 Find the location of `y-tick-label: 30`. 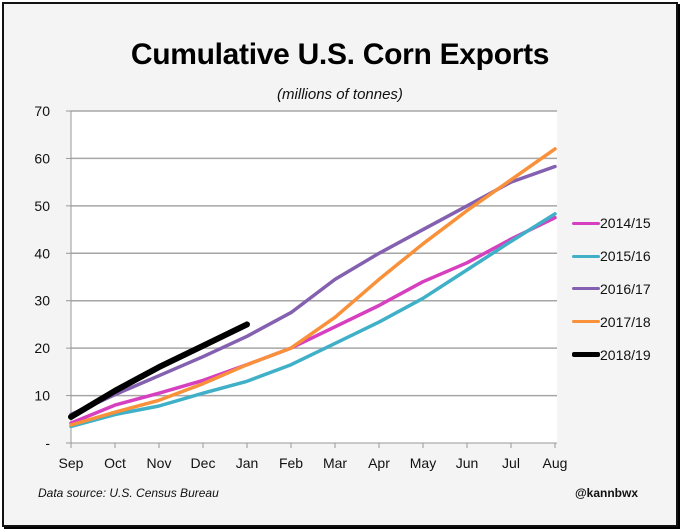

y-tick-label: 30 is located at coordinates (42, 301).